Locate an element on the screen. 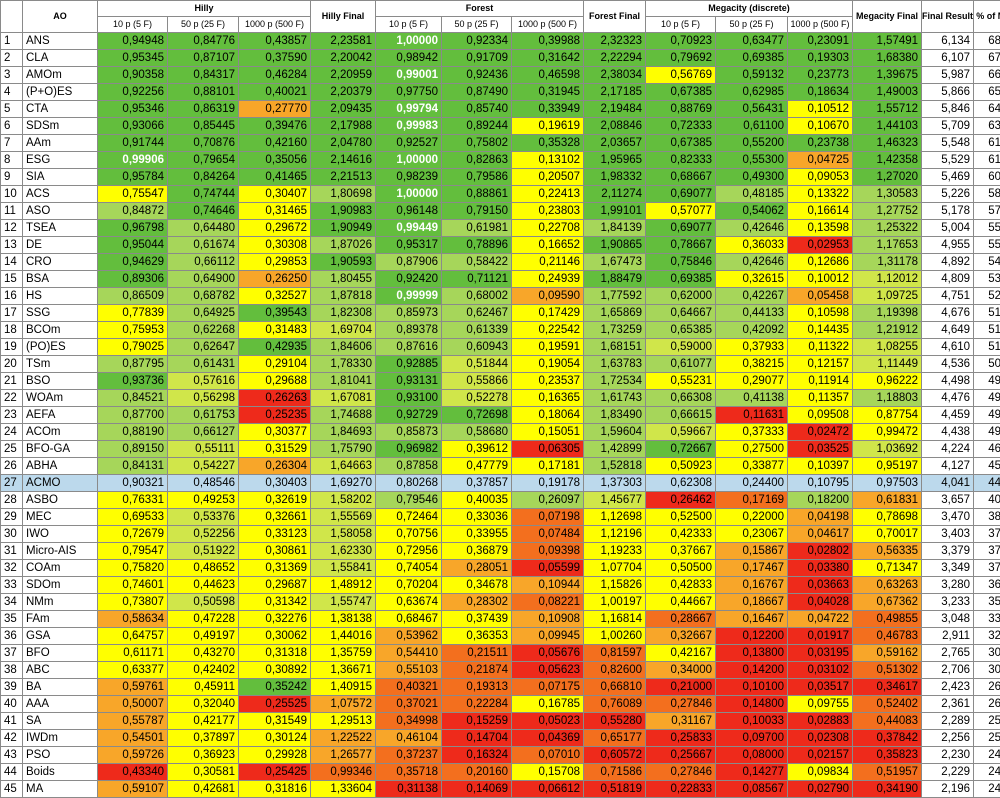  cell-forest-50p: 0,28302 is located at coordinates (477, 602).